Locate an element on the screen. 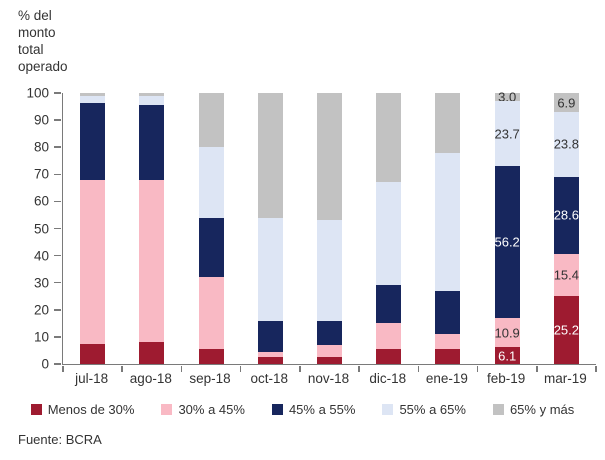 This screenshot has width=605, height=460. y-tick-label: 50 is located at coordinates (41, 228).